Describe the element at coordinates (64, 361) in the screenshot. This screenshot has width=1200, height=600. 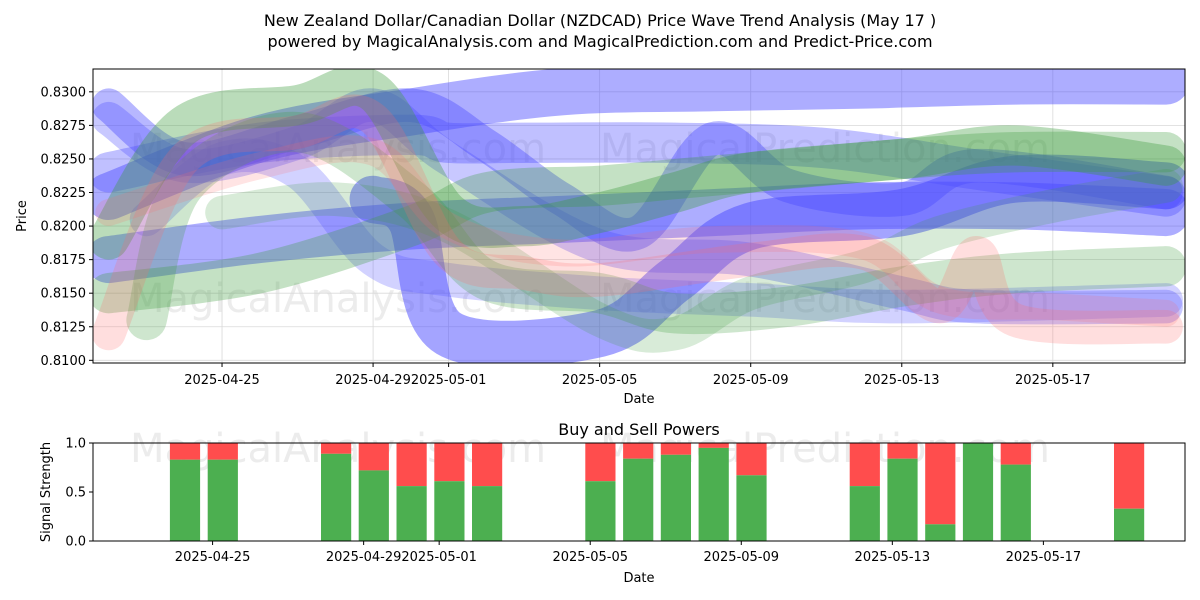
I see `price-y-tick-label: 0.8100` at that location.